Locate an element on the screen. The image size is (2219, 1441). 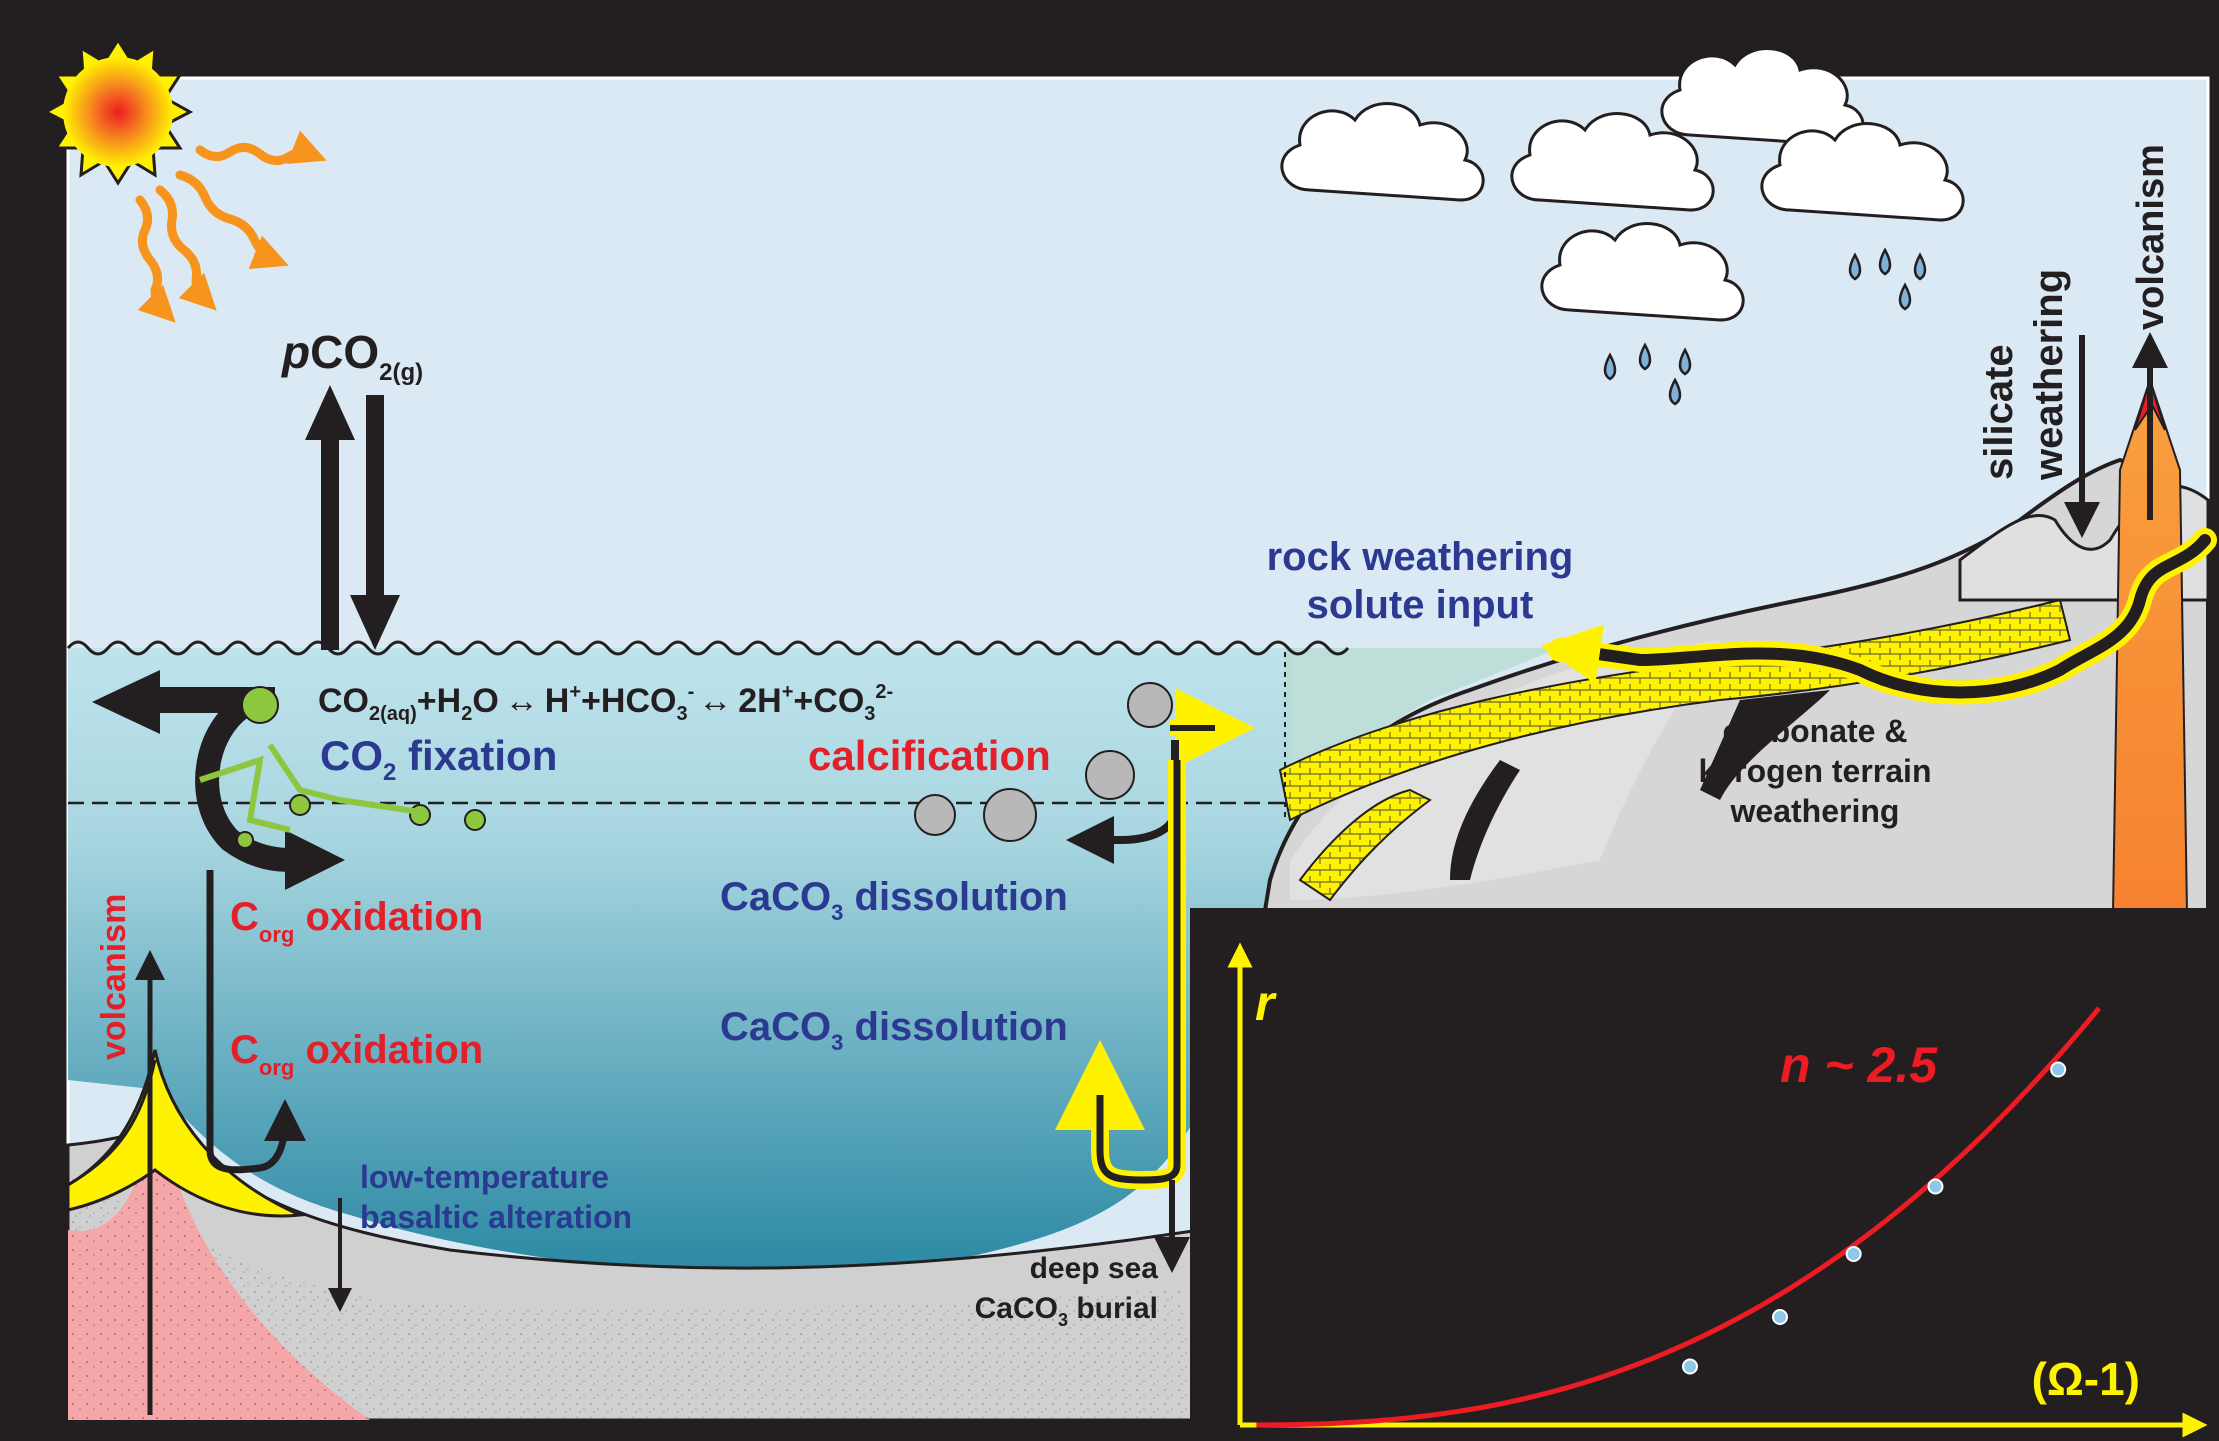
cloud-icon is located at coordinates (1622, 184).